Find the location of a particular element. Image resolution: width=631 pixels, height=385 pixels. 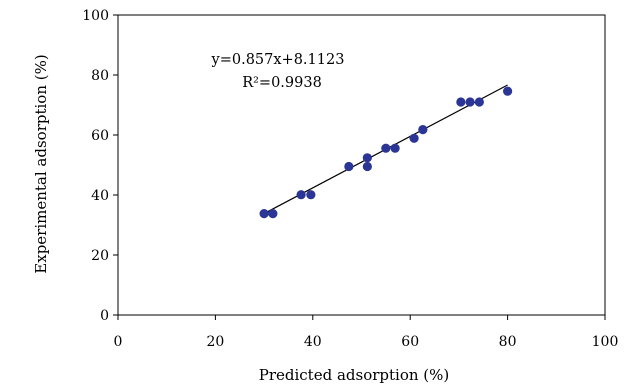

r-squared-label: R²=0.9938 is located at coordinates (282, 83).